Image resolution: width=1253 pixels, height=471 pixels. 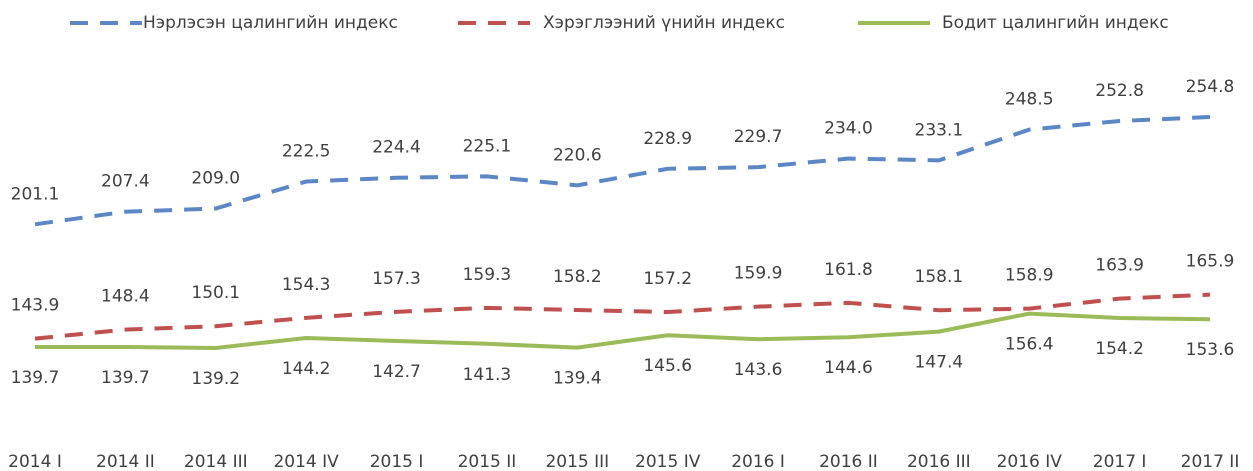 What do you see at coordinates (487, 146) in the screenshot?
I see `data-label: 225.1` at bounding box center [487, 146].